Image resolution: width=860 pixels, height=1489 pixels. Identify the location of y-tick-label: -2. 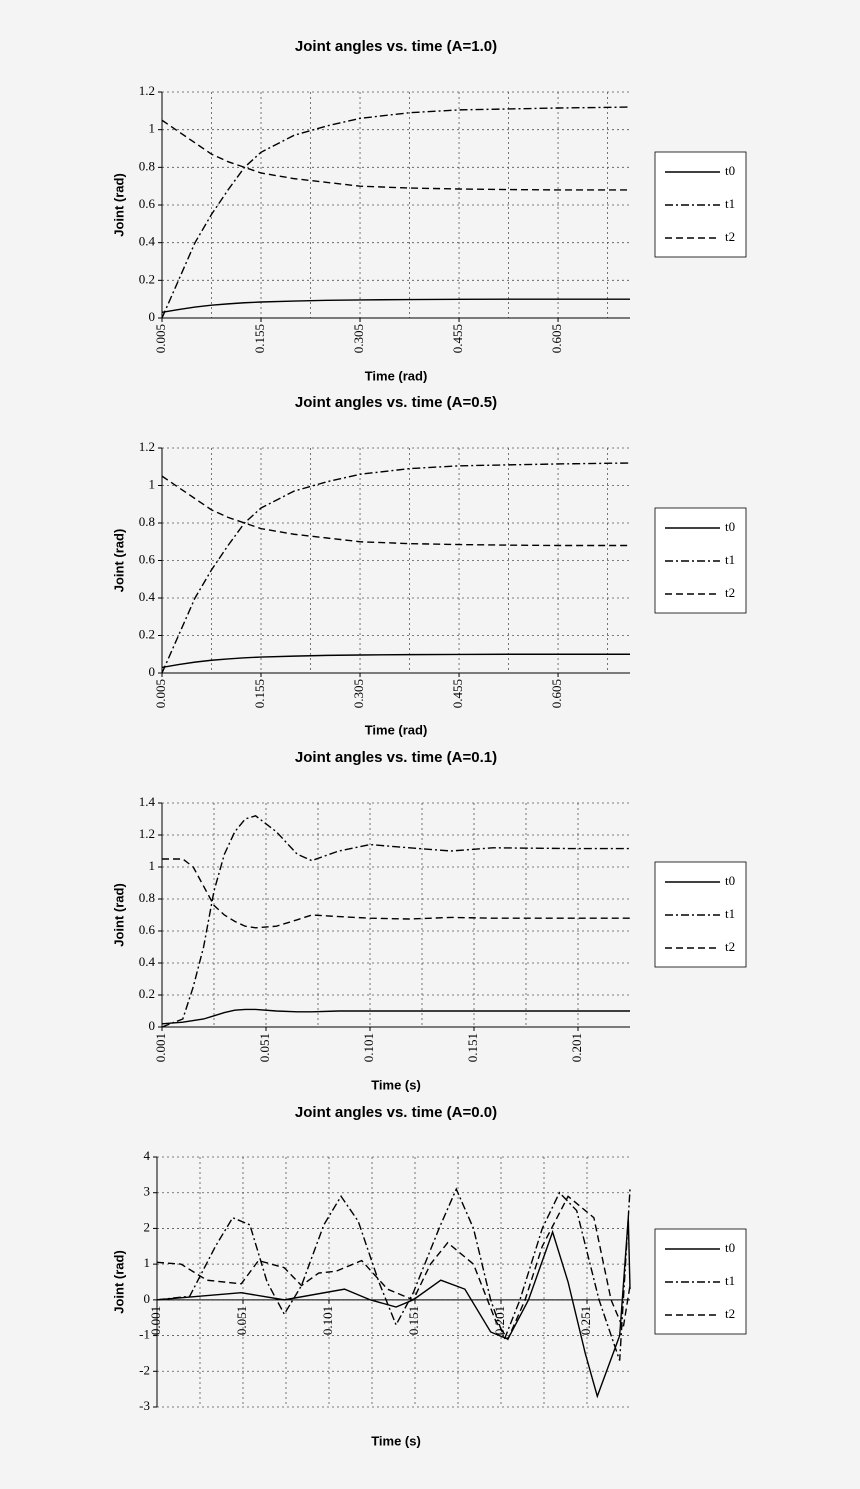
(144, 1369).